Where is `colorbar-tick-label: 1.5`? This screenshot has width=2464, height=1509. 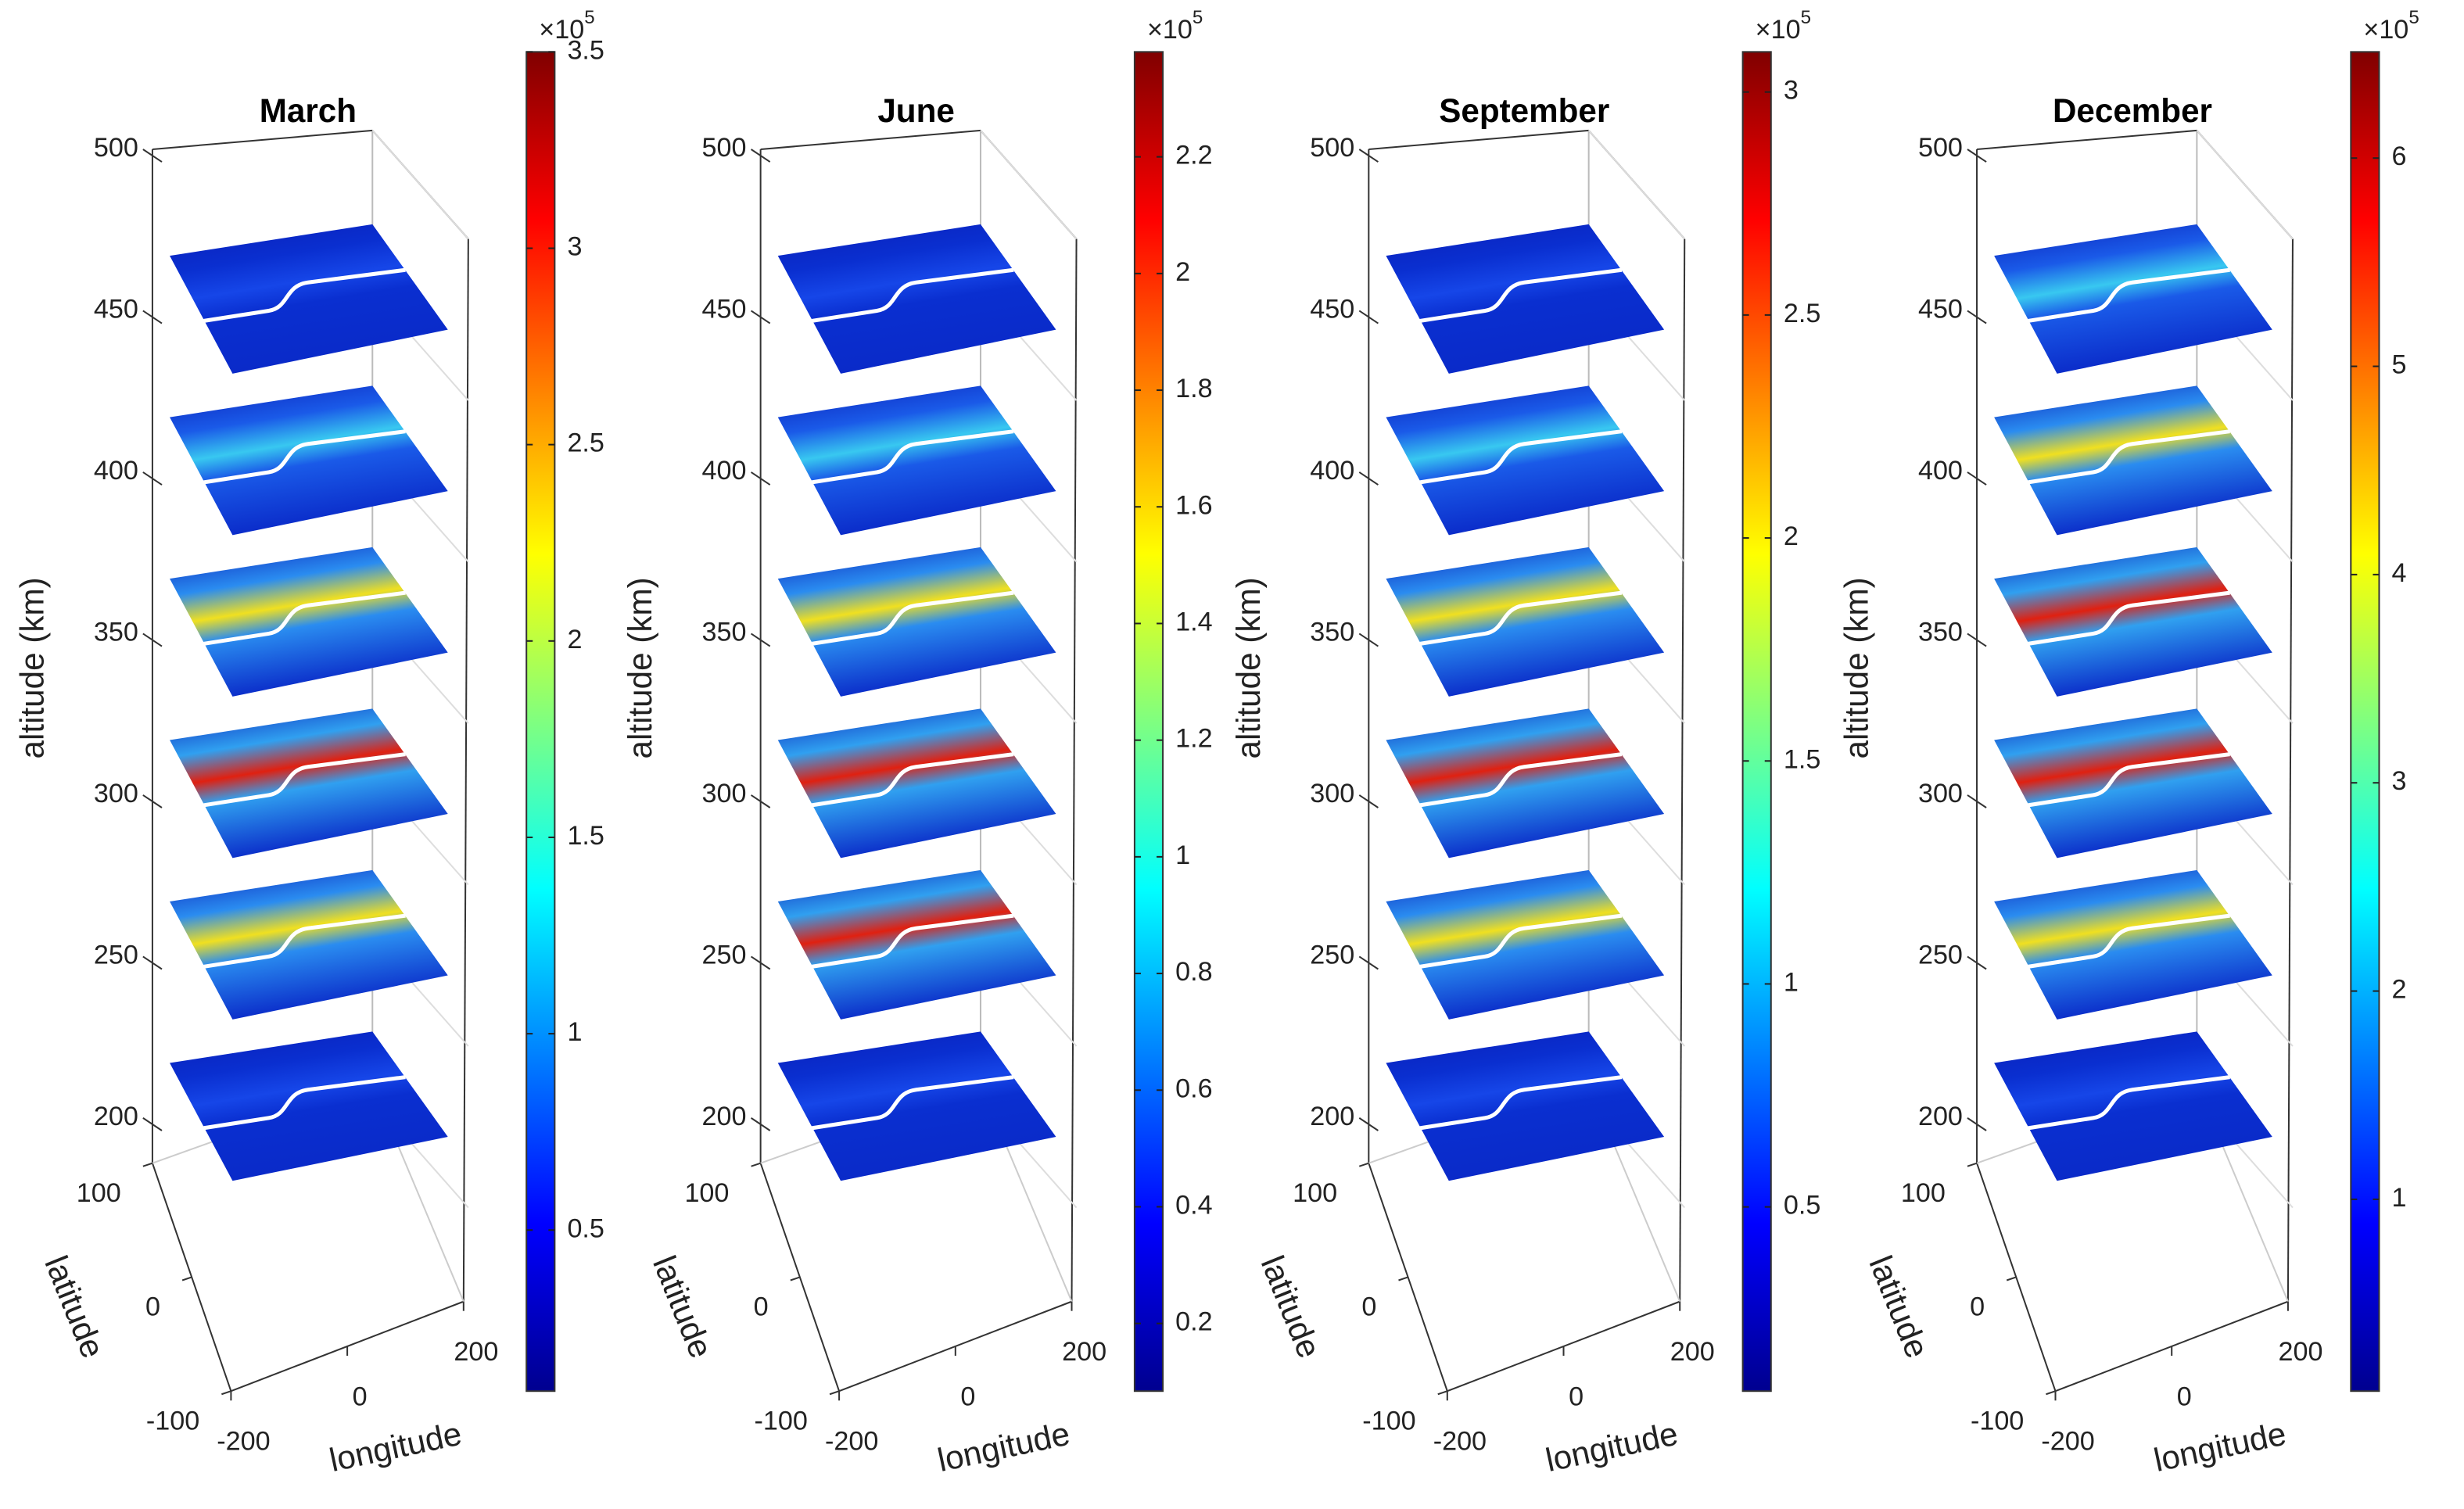
colorbar-tick-label: 1.5 is located at coordinates (1802, 759).